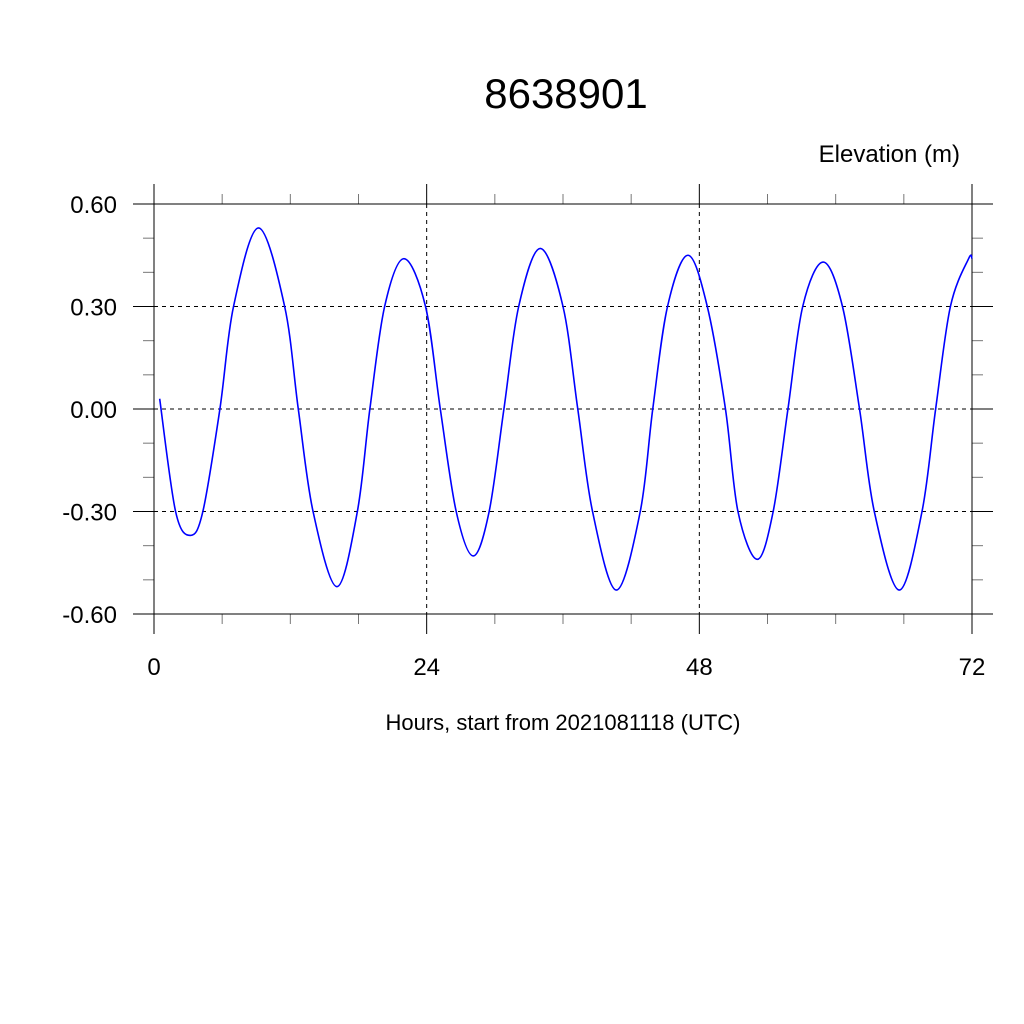  What do you see at coordinates (889, 154) in the screenshot?
I see `y-axis-label: Elevation (m)` at bounding box center [889, 154].